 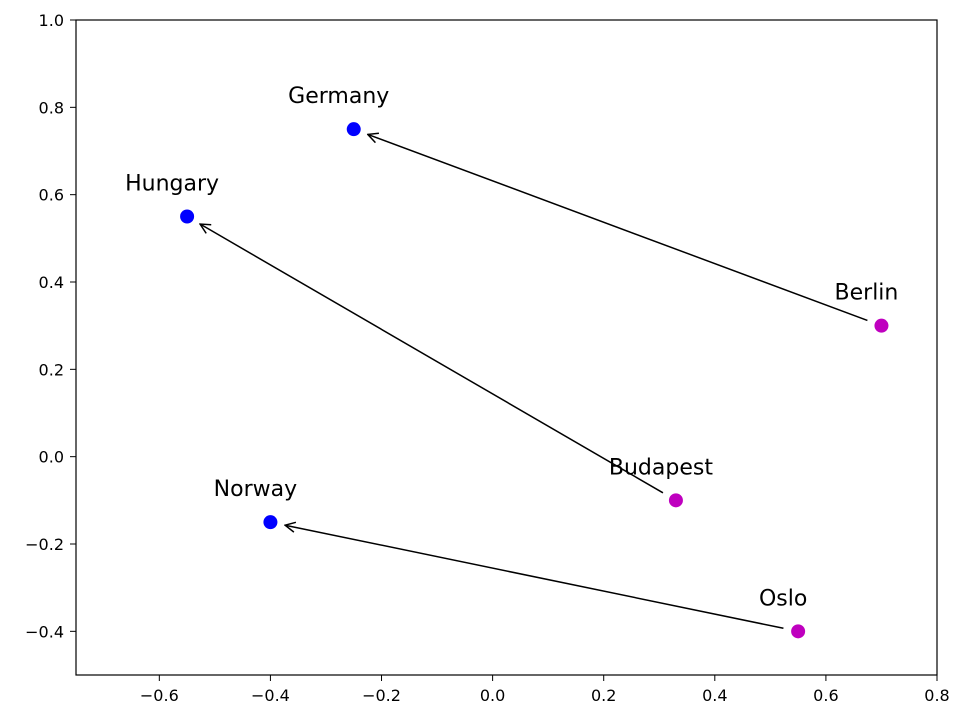 I want to click on y-tick-label: 0.4, so click(x=51, y=282).